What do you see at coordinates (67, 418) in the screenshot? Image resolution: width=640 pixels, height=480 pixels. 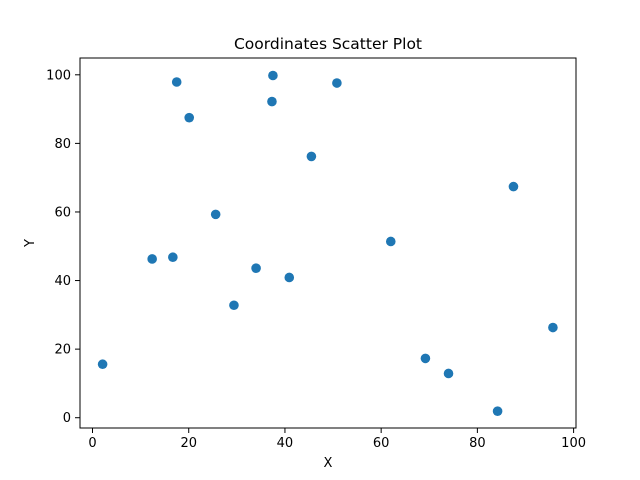 I see `y-tick-label-0: 0` at bounding box center [67, 418].